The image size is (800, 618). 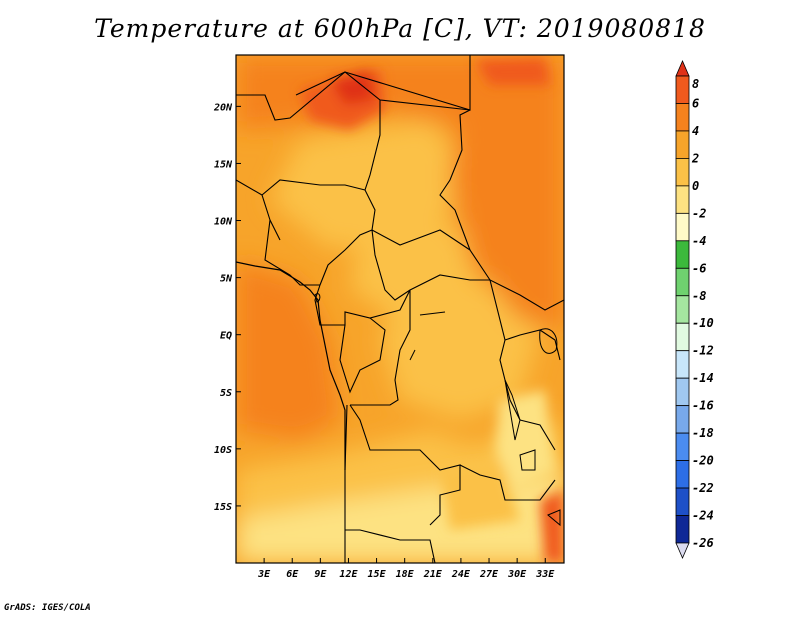 What do you see at coordinates (695, 103) in the screenshot?
I see `colorbar-label: 6` at bounding box center [695, 103].